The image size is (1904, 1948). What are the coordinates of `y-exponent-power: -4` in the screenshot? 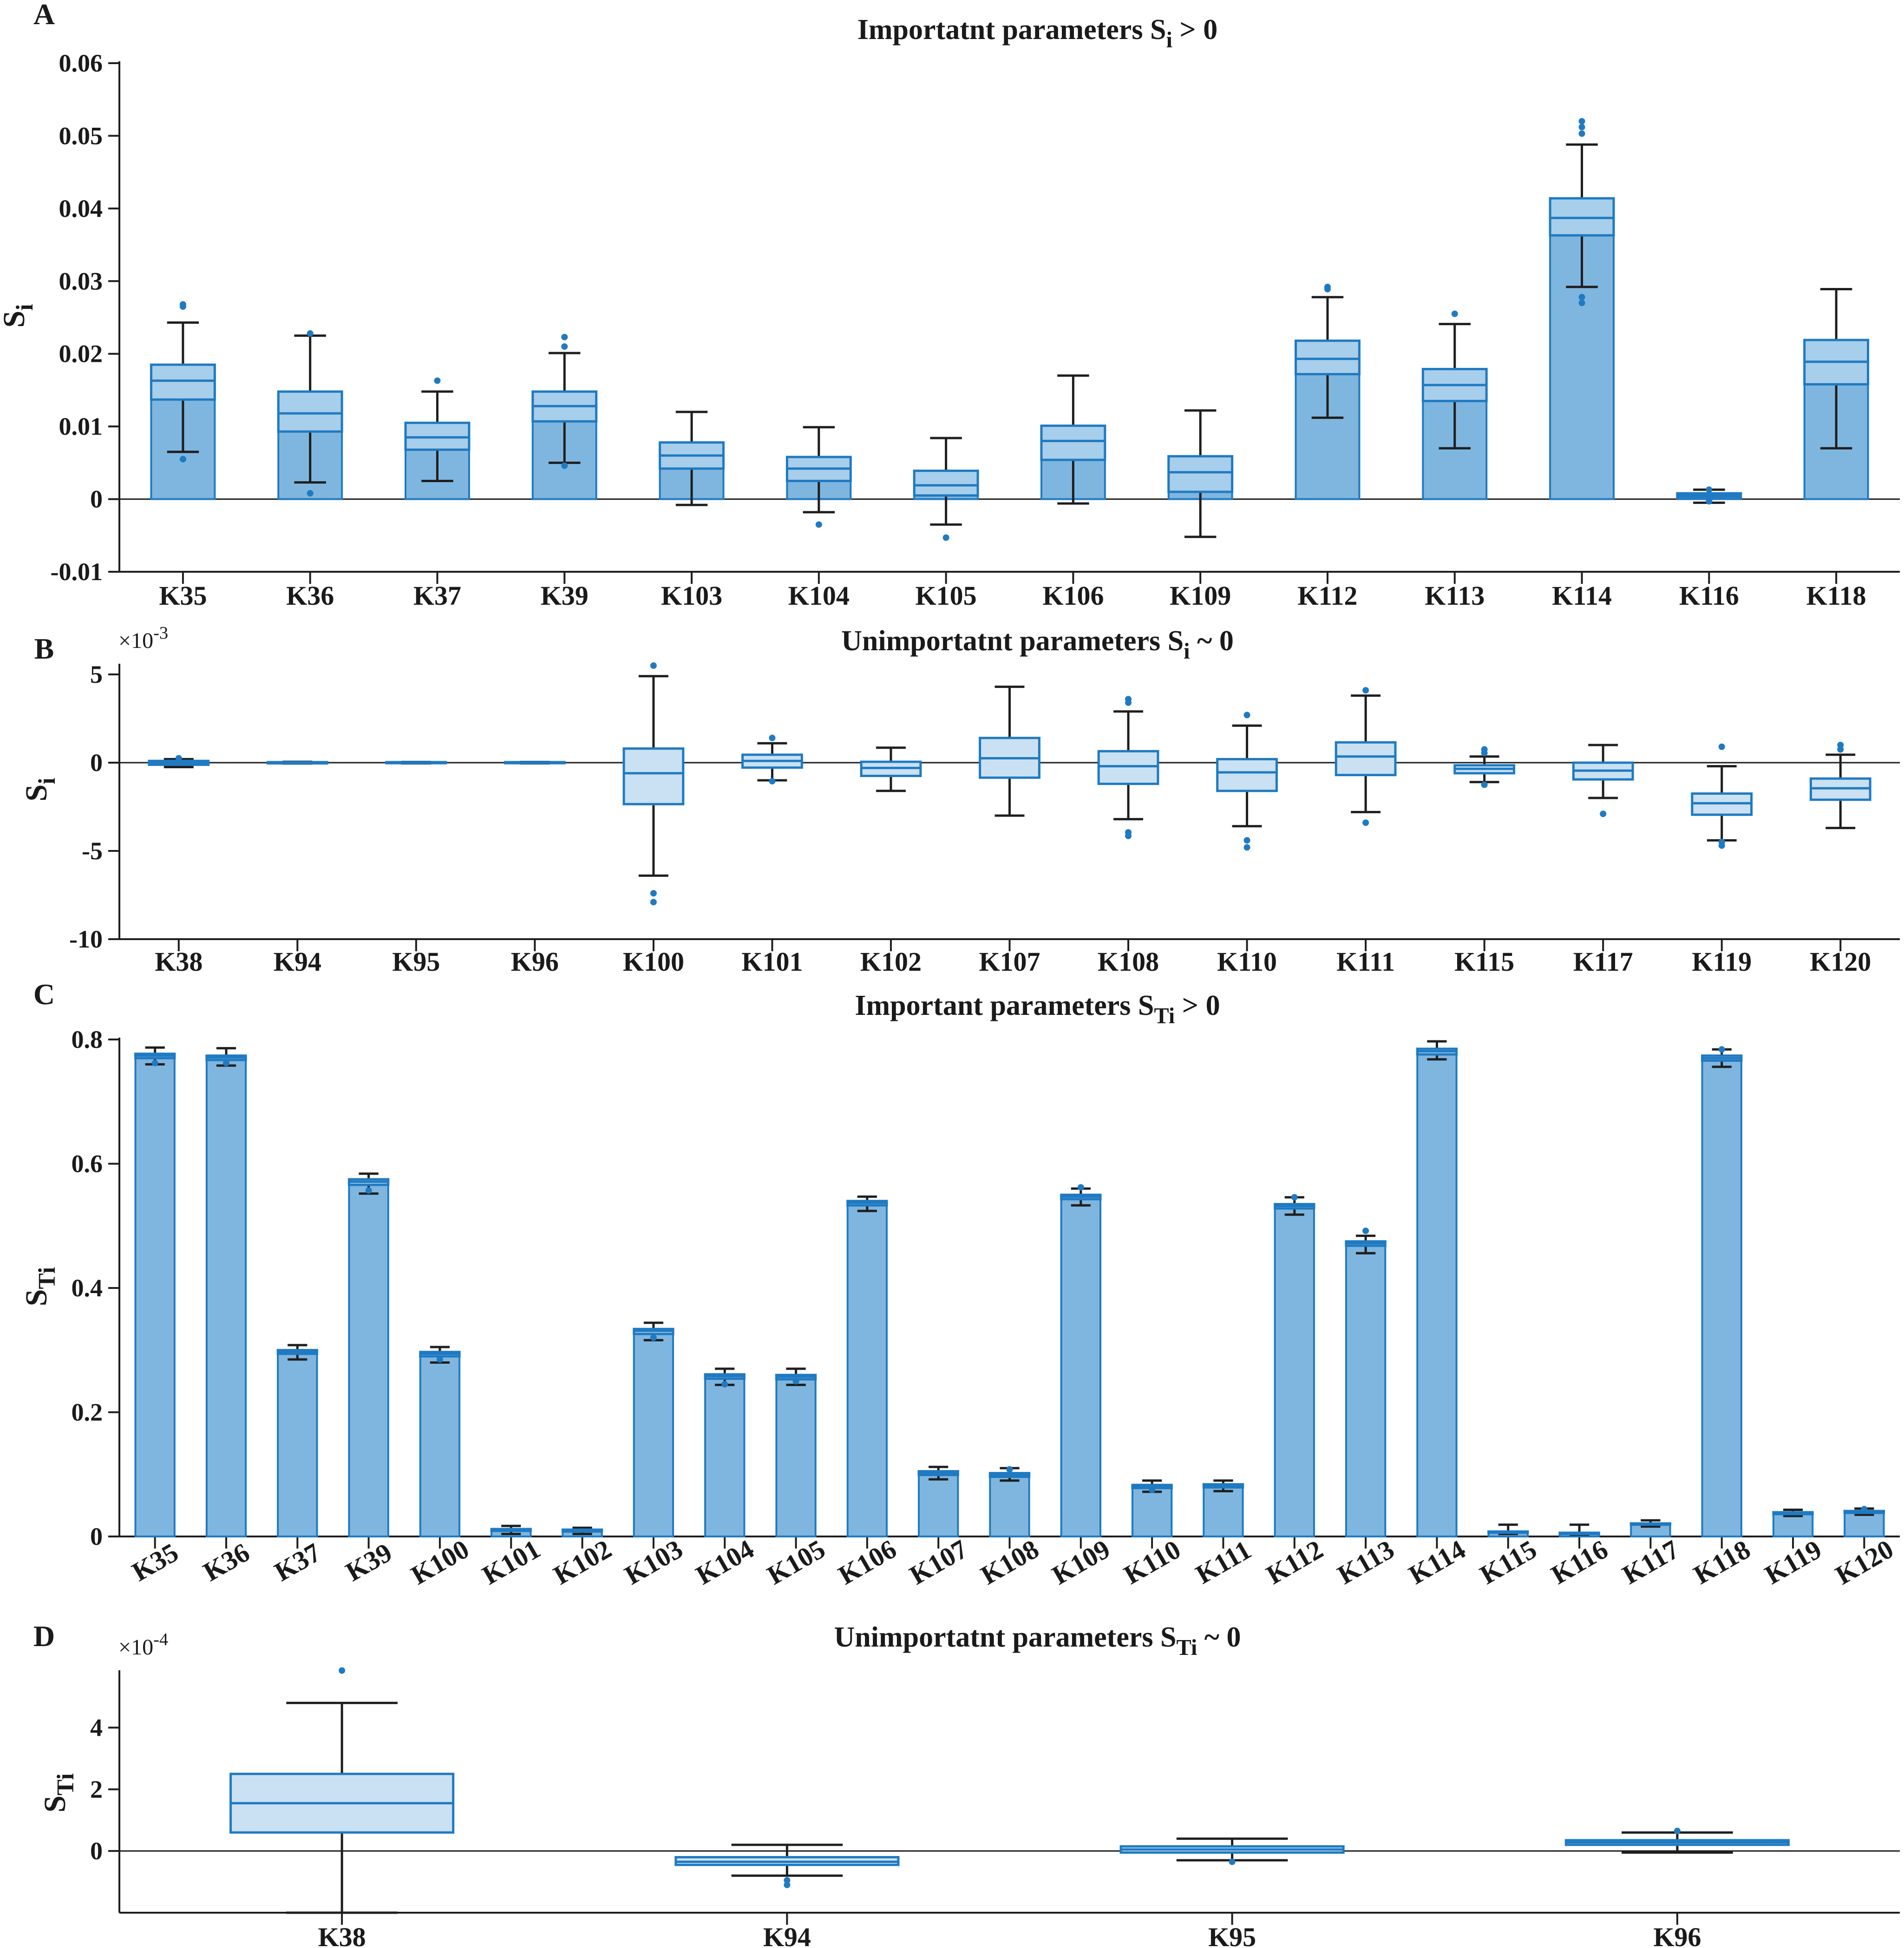 It's located at (160, 1639).